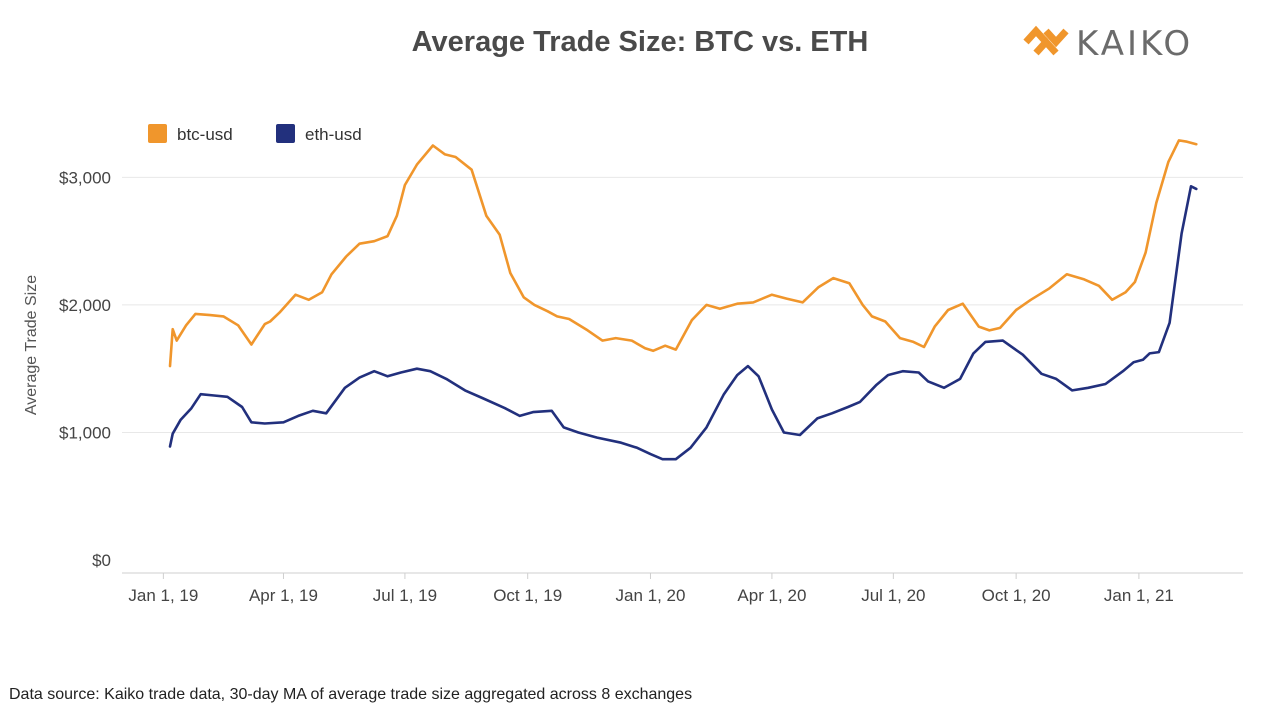 The width and height of the screenshot is (1280, 715). What do you see at coordinates (771, 595) in the screenshot?
I see `x-tick-label: Apr 1, 20` at bounding box center [771, 595].